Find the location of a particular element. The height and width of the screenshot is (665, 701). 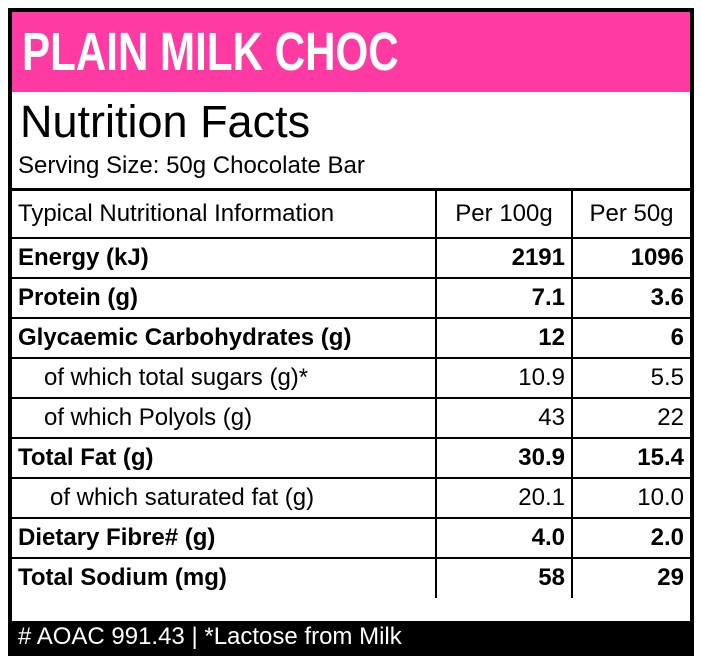

table-row: of which saturated fat (g) 20.1 10.0 is located at coordinates (351, 497).